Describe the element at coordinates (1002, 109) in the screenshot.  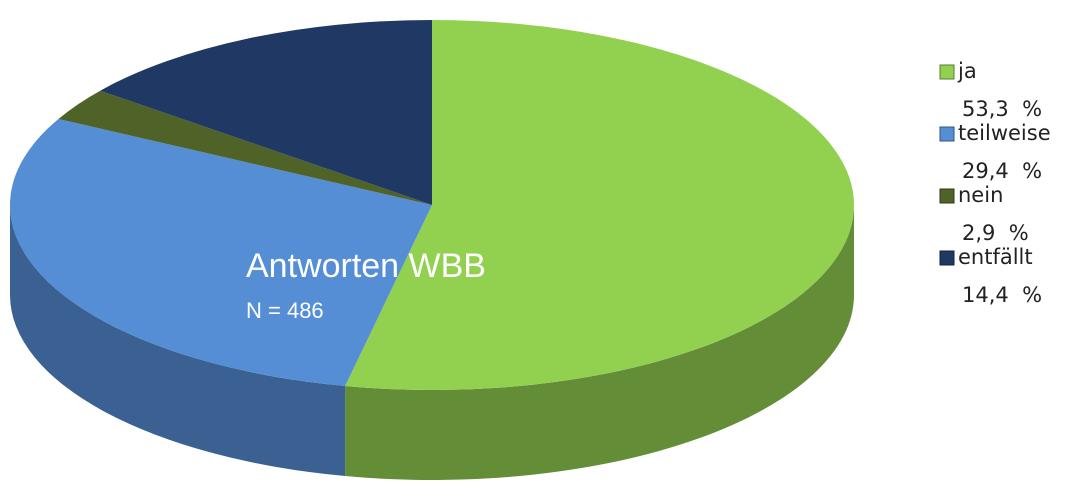
I see `legend-value: 53,3 %` at that location.